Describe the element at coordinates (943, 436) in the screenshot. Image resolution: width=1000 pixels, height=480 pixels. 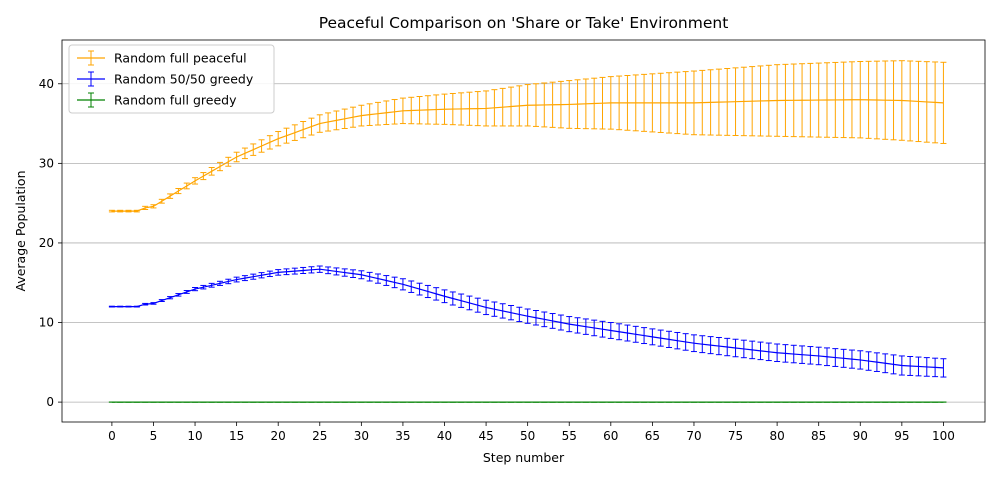
I see `x-tick-label: 100` at that location.